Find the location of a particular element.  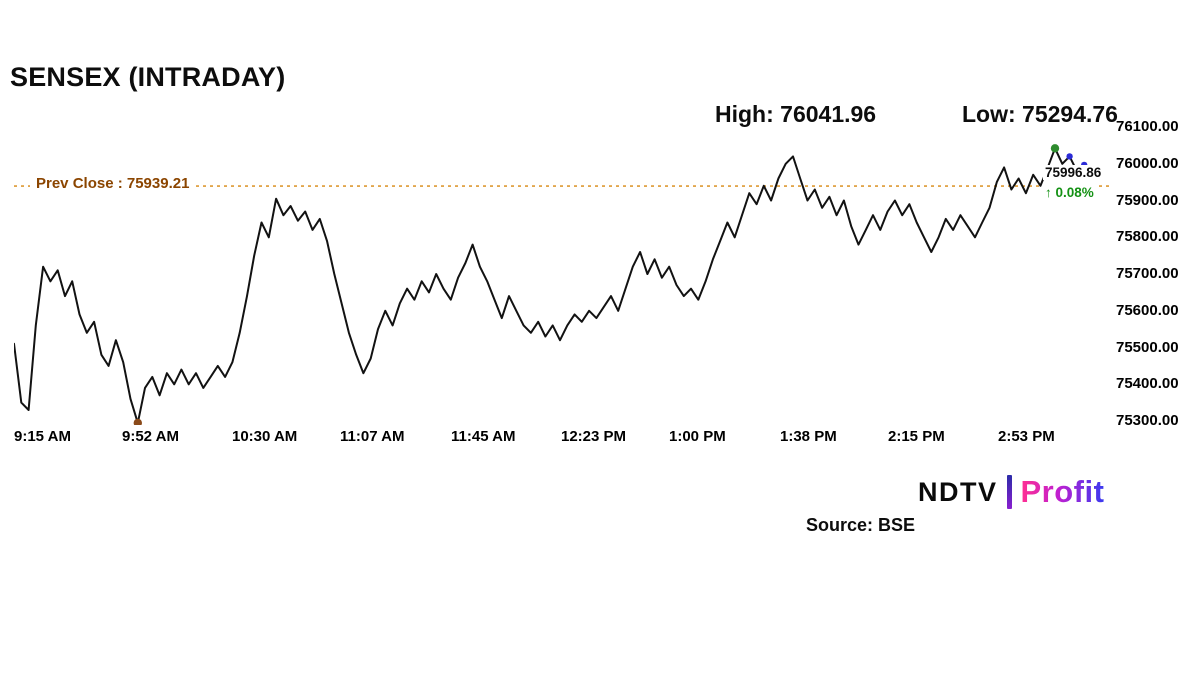

source-attribution: Source: BSE is located at coordinates (861, 525).